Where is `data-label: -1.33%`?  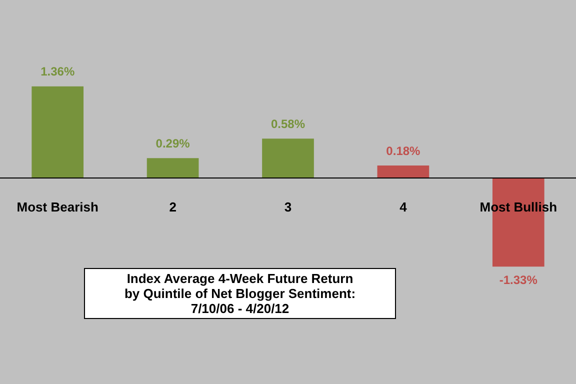 data-label: -1.33% is located at coordinates (518, 279).